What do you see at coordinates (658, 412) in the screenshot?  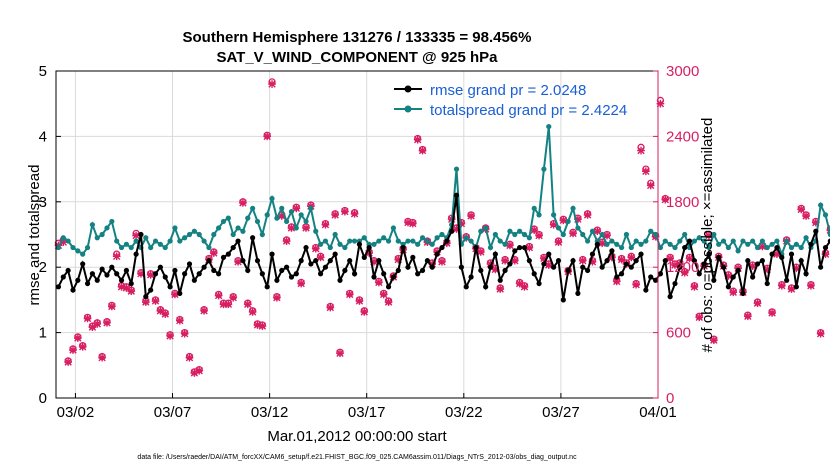 I see `x-tick-label: 04/01` at bounding box center [658, 412].